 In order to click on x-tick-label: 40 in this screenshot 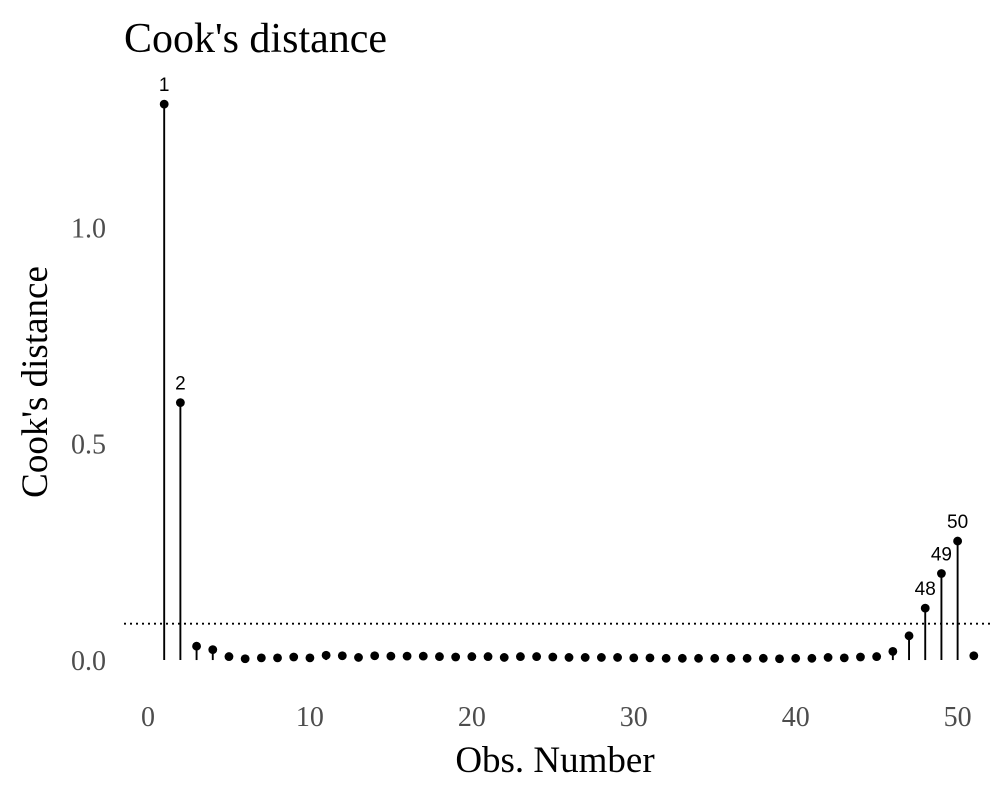, I will do `click(796, 717)`.